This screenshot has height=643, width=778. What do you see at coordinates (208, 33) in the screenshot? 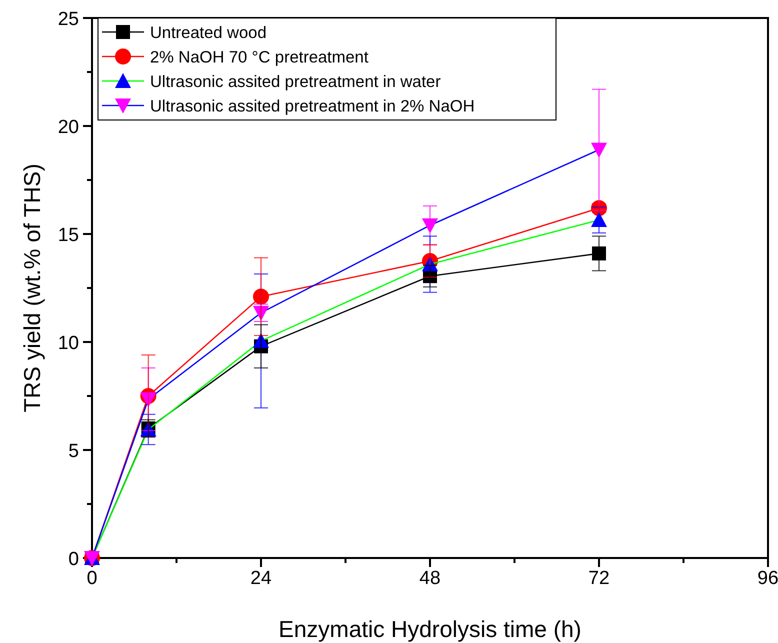
I see `legend-label: Untreated wood` at bounding box center [208, 33].